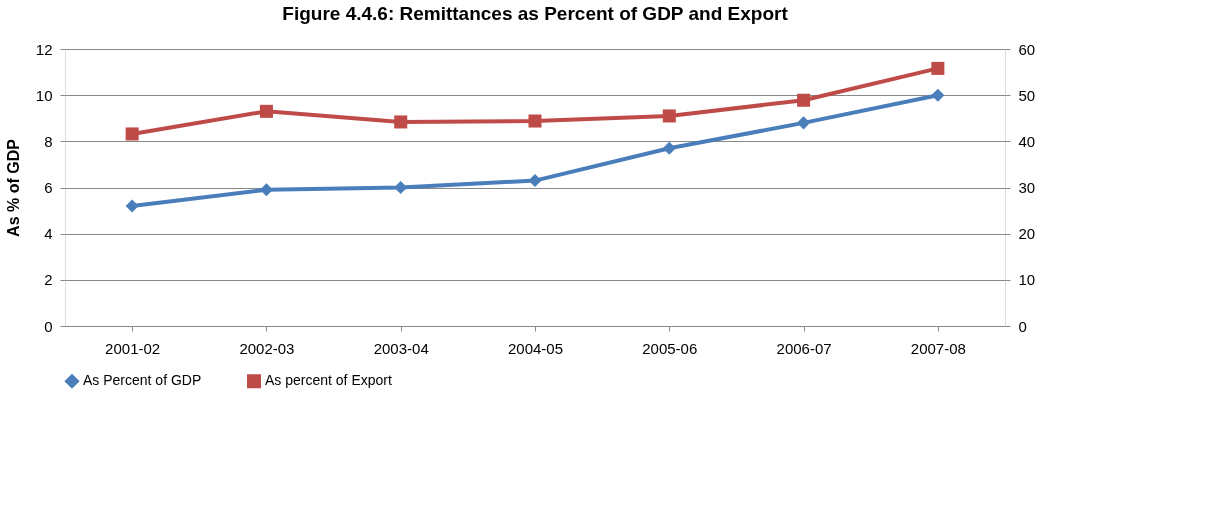 The width and height of the screenshot is (1213, 524). Describe the element at coordinates (48, 280) in the screenshot. I see `y-tick-label: 2` at that location.